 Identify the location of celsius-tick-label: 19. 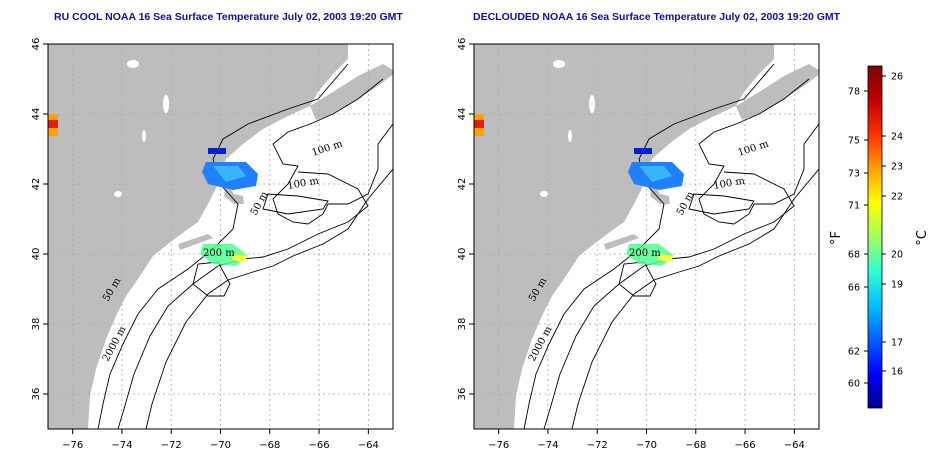
(897, 285).